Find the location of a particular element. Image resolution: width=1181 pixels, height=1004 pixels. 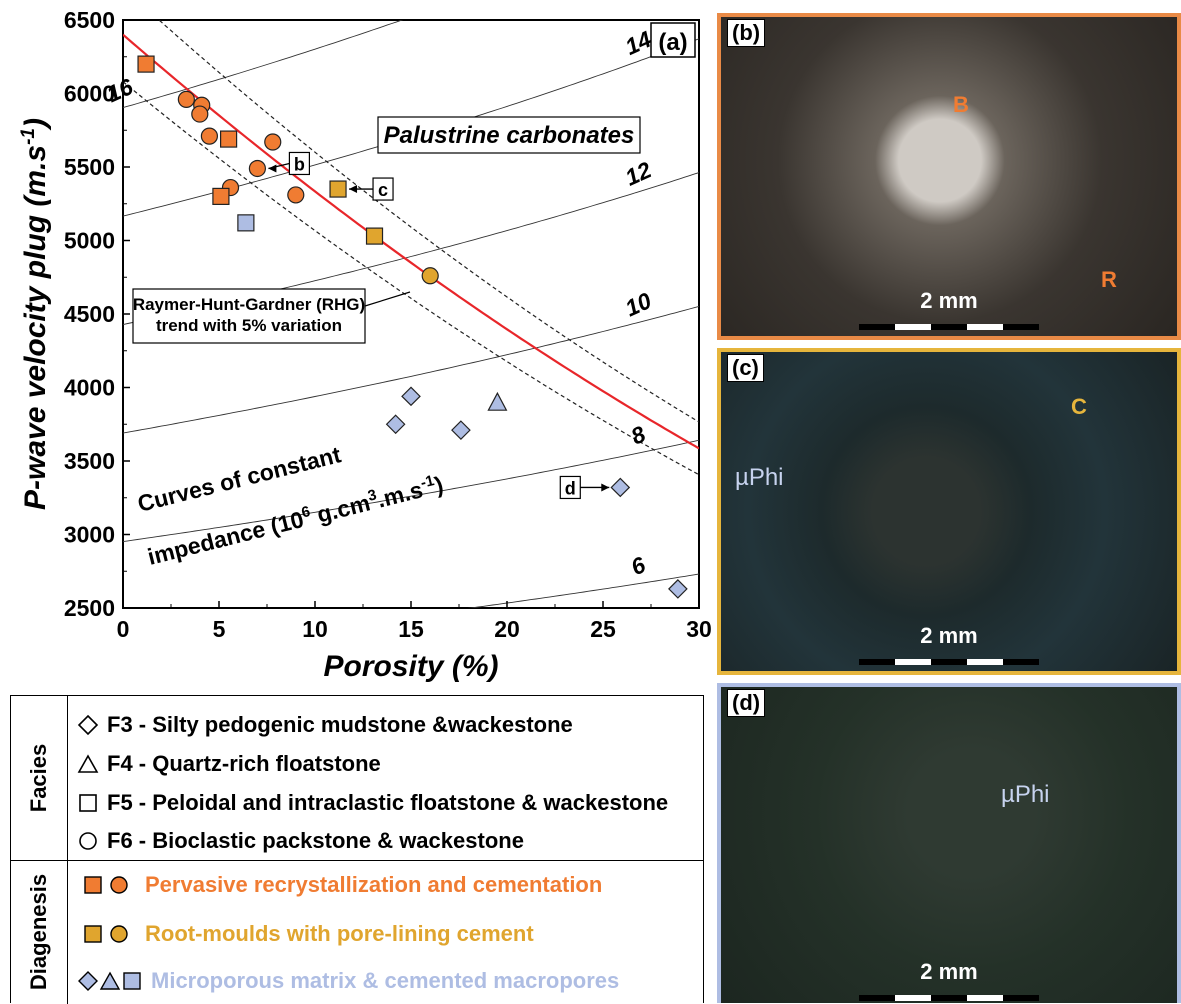

rhg-label-box is located at coordinates (249, 316).